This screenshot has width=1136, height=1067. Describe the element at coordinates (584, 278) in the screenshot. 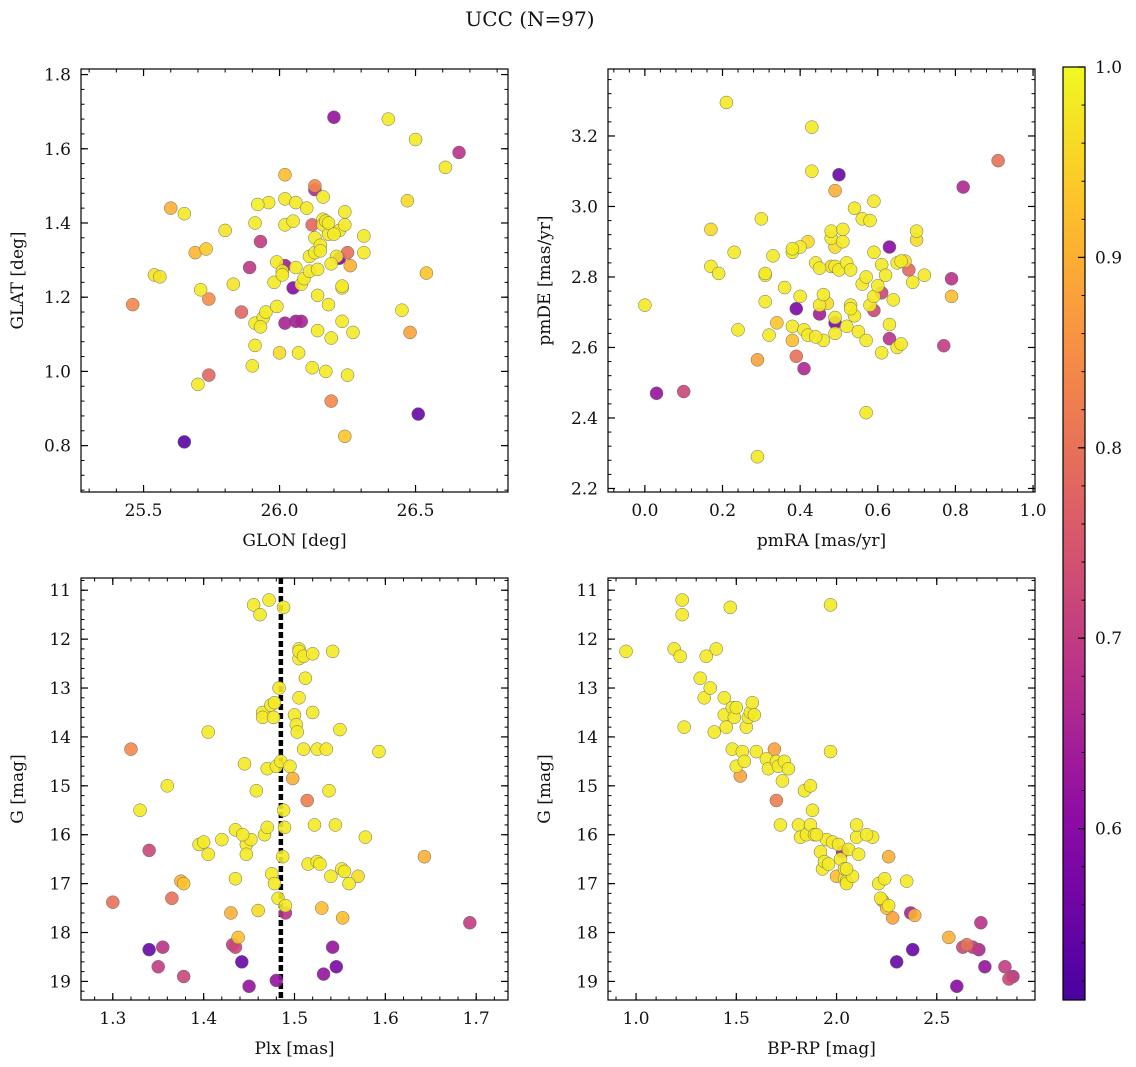

I see `y-tick-label: 2.8` at that location.